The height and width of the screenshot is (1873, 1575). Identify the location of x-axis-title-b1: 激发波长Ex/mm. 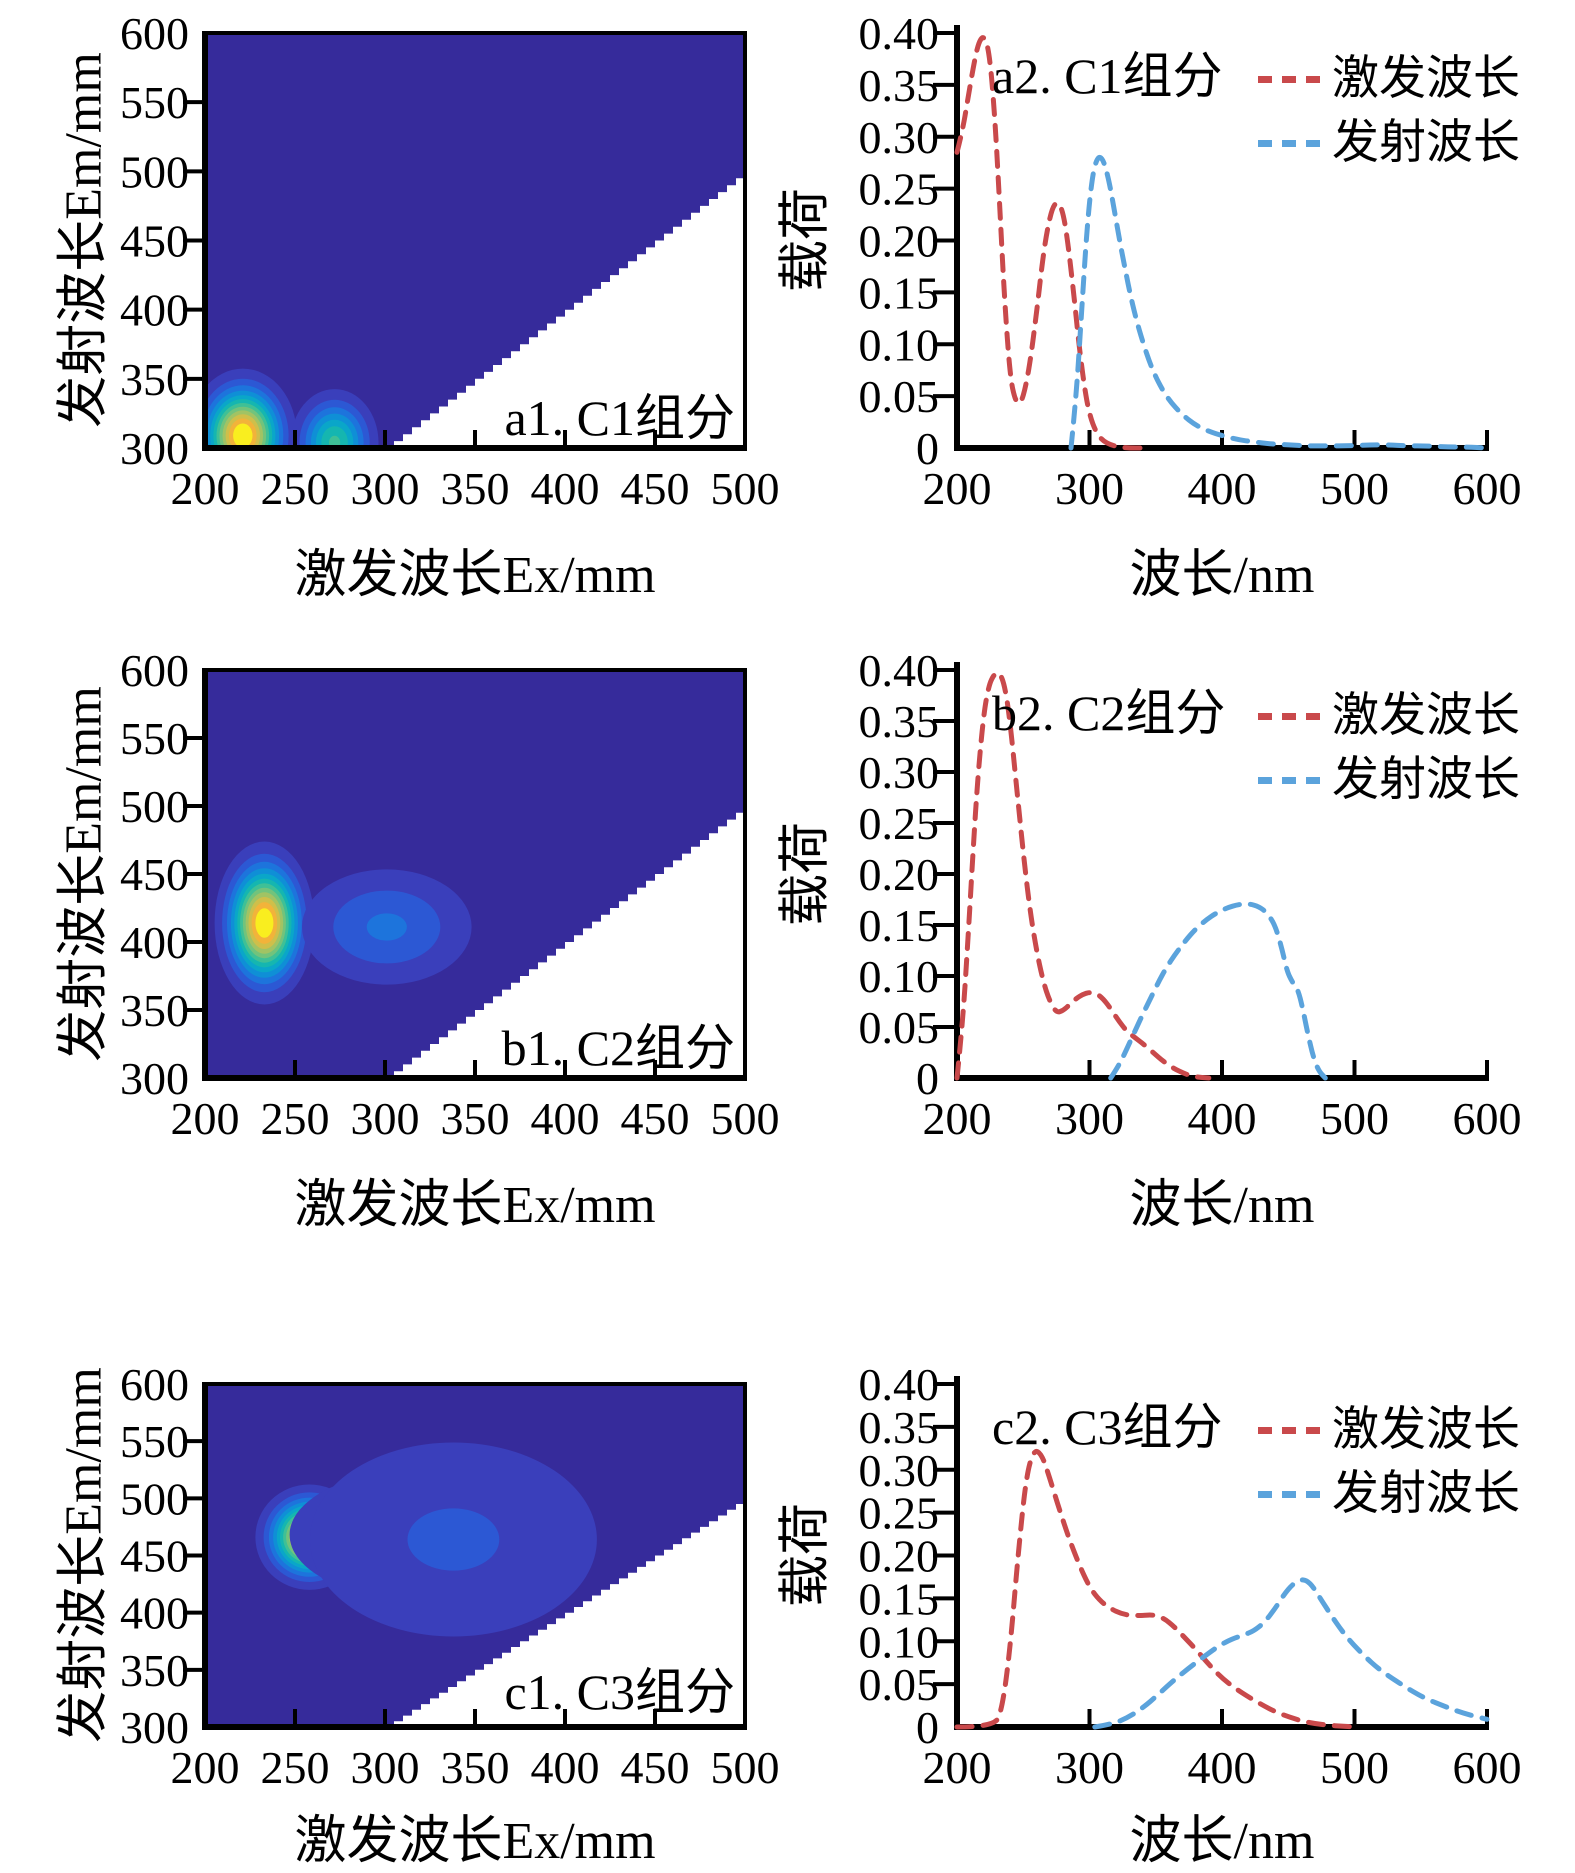
(475, 1205).